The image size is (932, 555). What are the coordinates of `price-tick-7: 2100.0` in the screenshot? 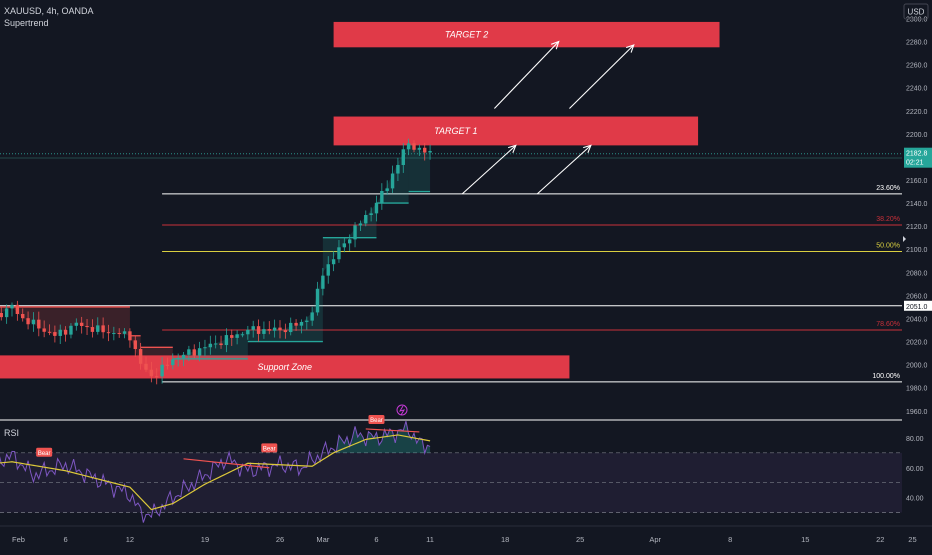 It's located at (917, 250).